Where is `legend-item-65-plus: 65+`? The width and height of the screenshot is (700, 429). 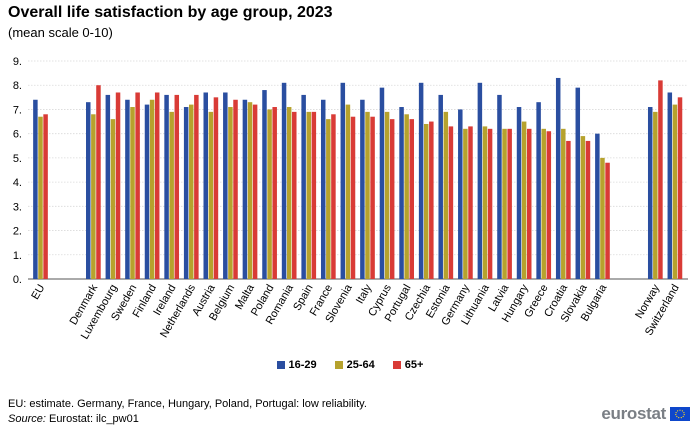 legend-item-65-plus: 65+ is located at coordinates (408, 365).